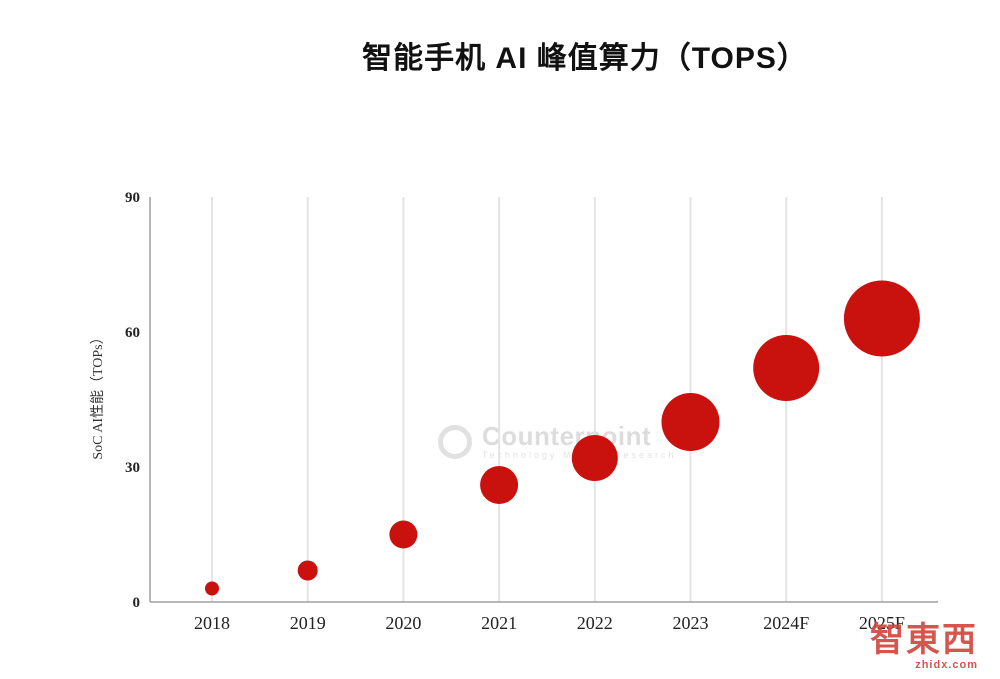 This screenshot has width=1000, height=679. I want to click on x-tick-label: 2019, so click(308, 623).